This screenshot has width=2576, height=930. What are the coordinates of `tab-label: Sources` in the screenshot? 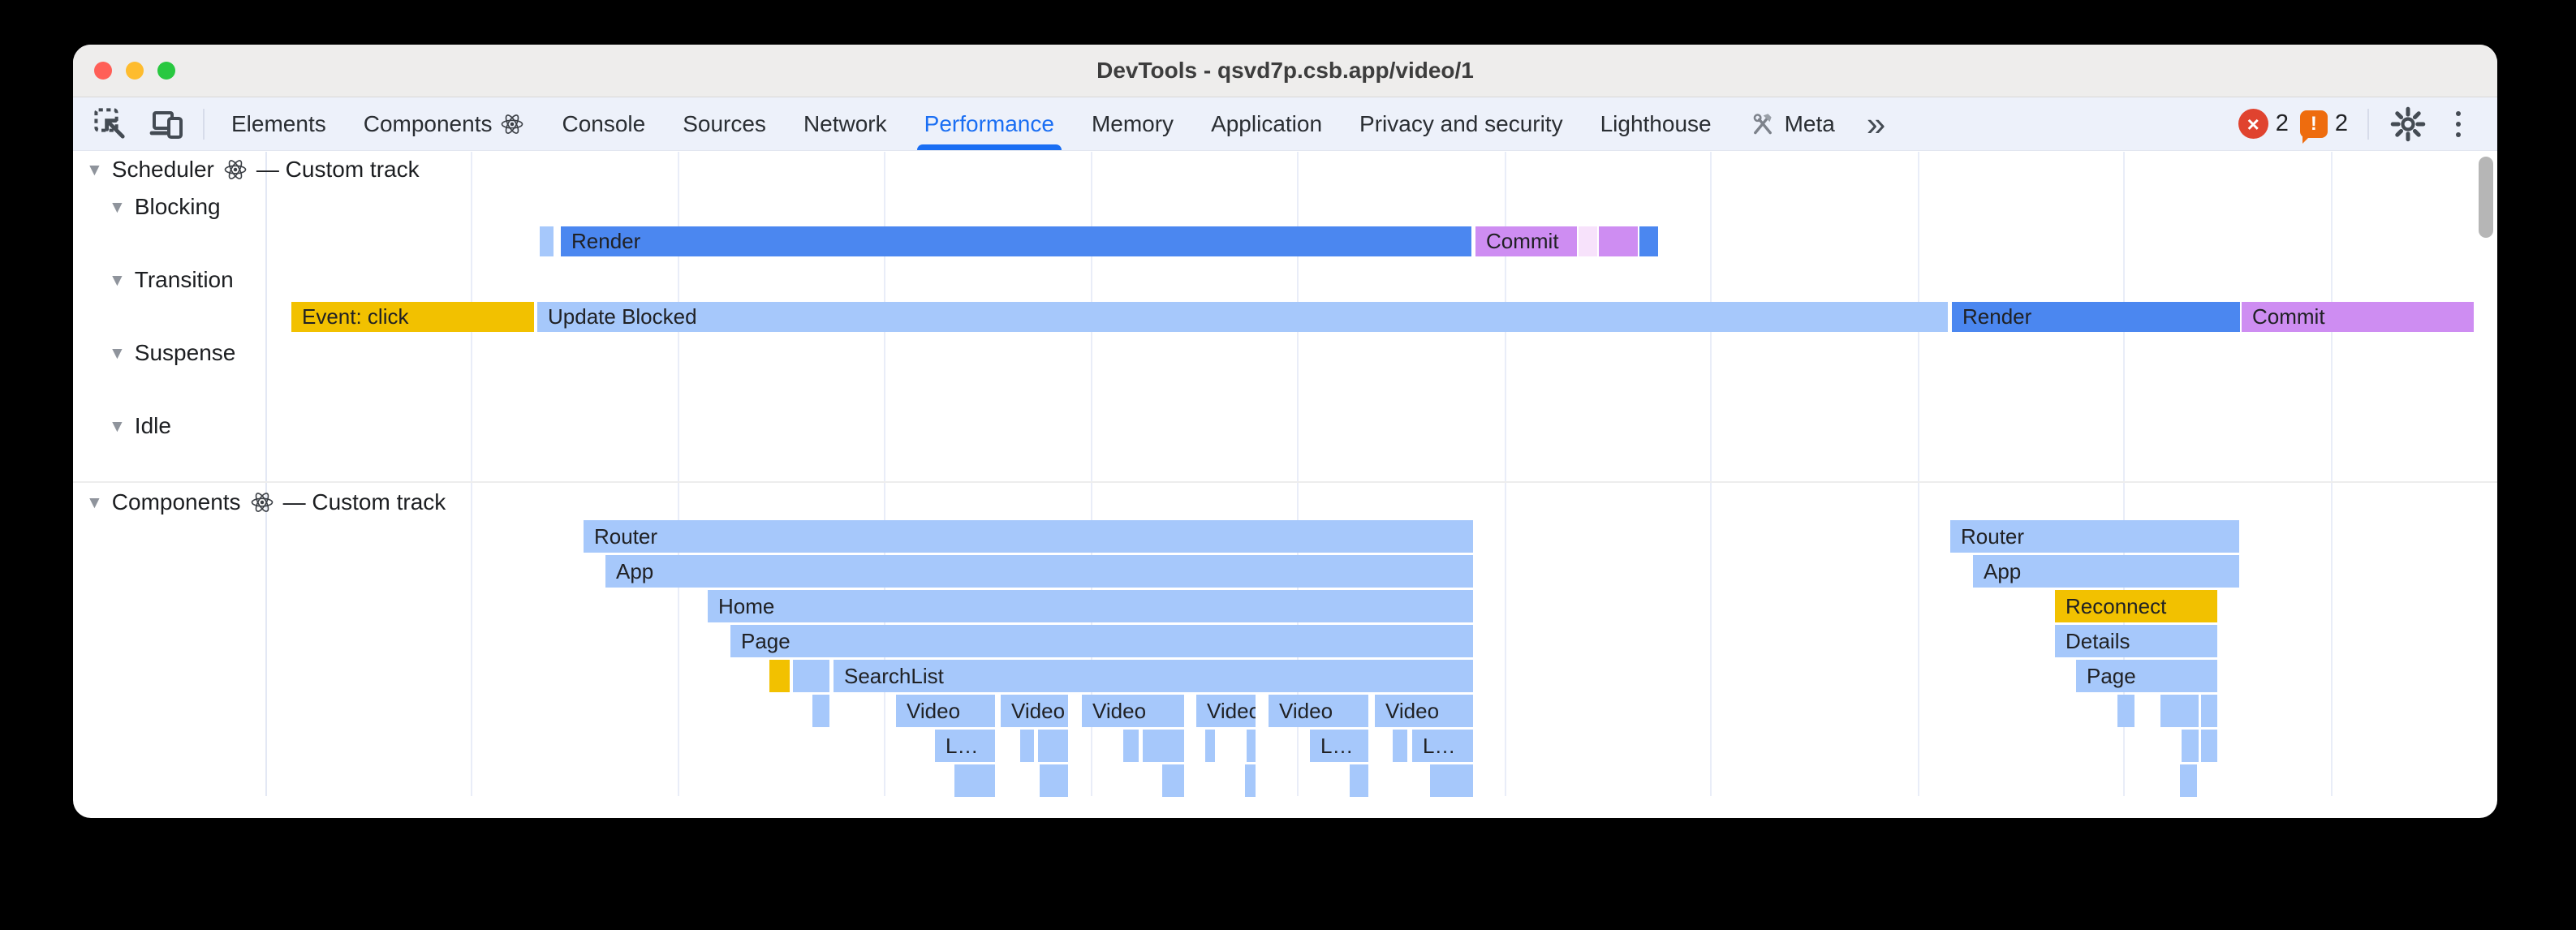 It's located at (724, 123).